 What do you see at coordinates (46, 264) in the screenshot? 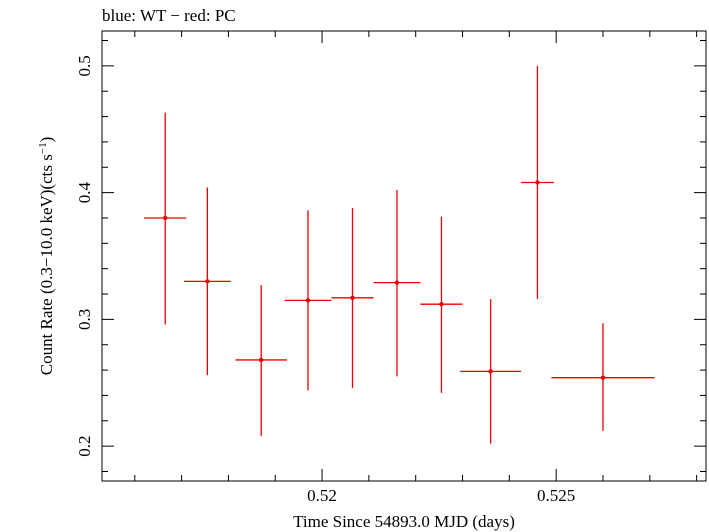
I see `y-axis-label-main: Count Rate (0.3−10.0 keV)(cts s` at bounding box center [46, 264].